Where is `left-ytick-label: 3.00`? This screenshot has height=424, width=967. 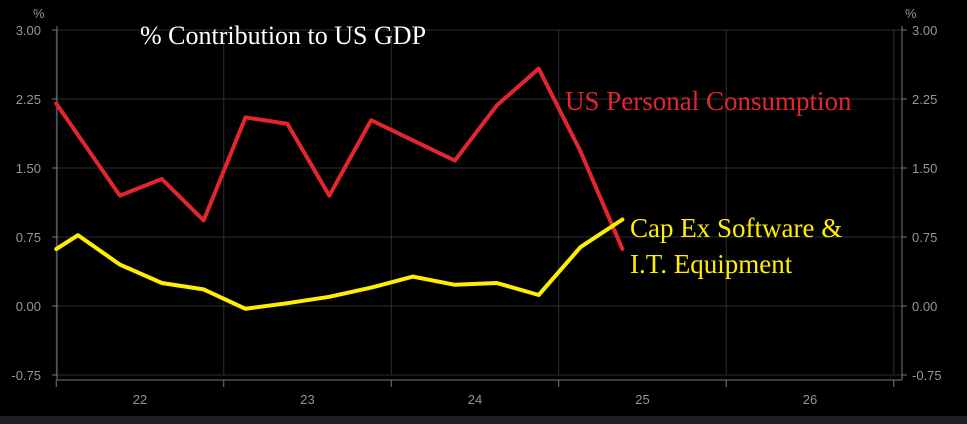
left-ytick-label: 3.00 is located at coordinates (28, 30).